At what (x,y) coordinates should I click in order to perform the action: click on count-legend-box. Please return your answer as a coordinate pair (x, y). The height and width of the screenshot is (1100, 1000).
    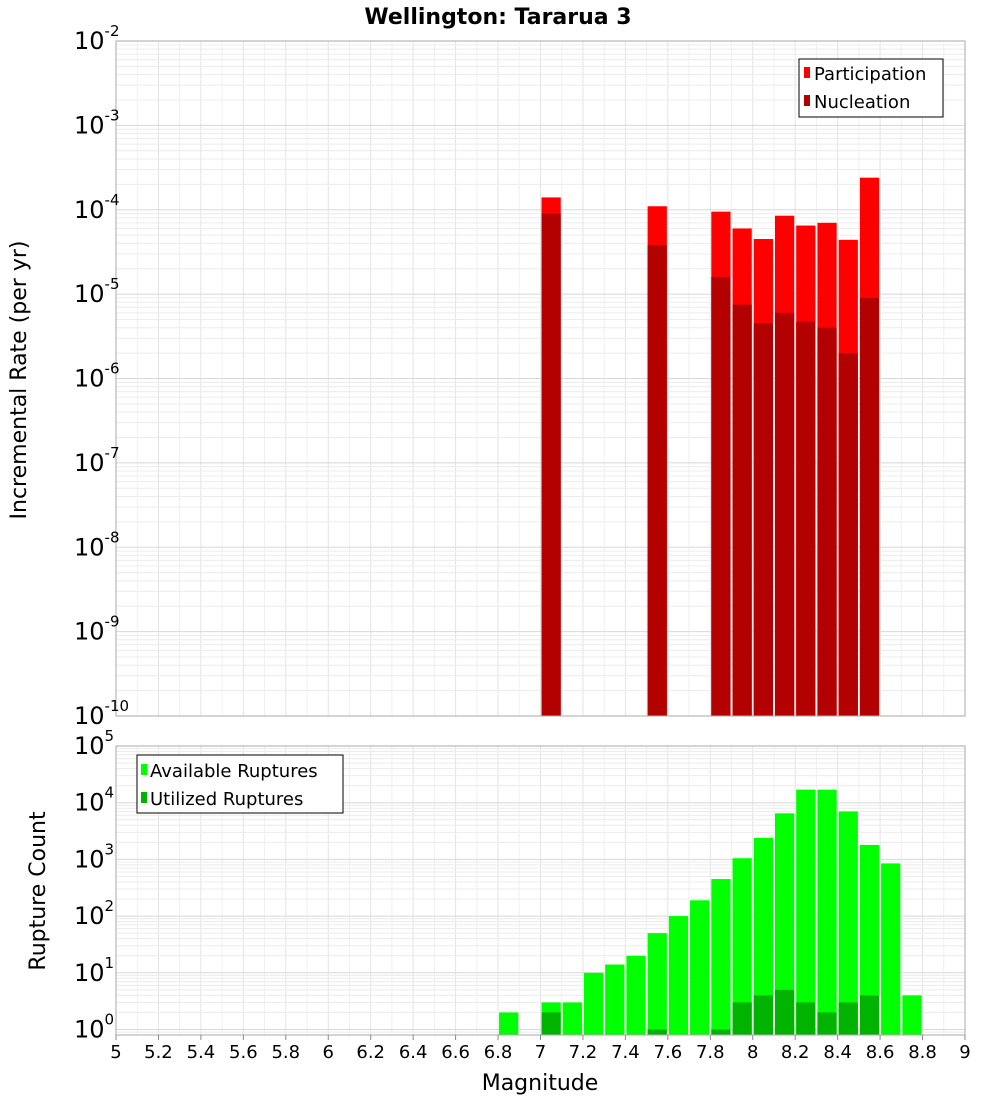
    Looking at the image, I should click on (240, 784).